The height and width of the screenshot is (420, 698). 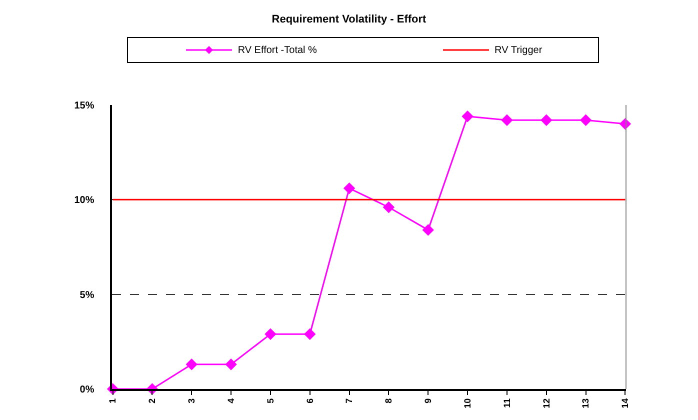 I want to click on x-tick-label: 7, so click(x=349, y=401).